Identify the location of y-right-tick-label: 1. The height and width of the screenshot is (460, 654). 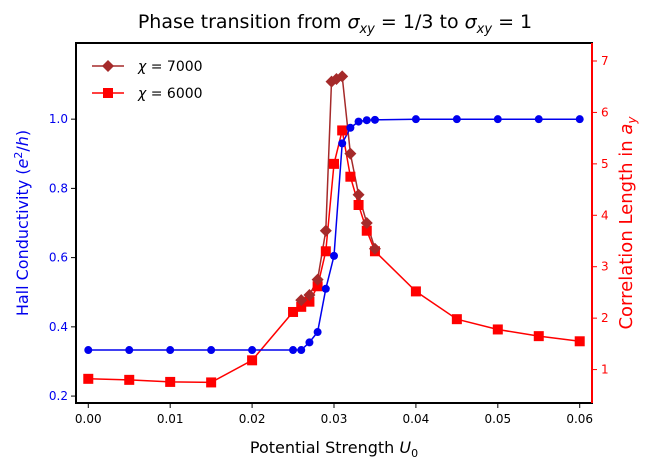
(605, 370).